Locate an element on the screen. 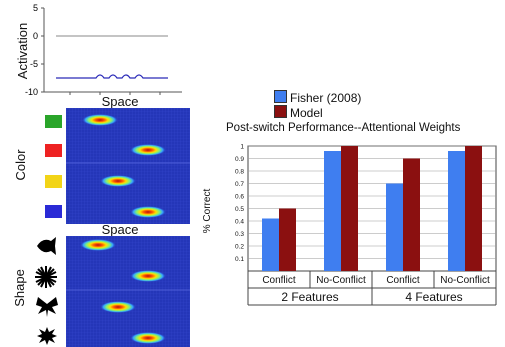 The image size is (505, 347). color-x-label: Space is located at coordinates (120, 229).